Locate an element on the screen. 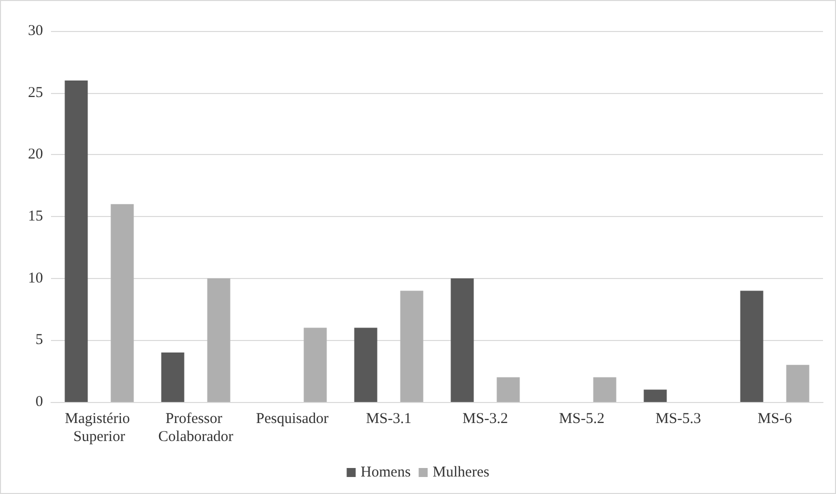 This screenshot has height=494, width=836. x-tick-label: Pesquisador is located at coordinates (292, 419).